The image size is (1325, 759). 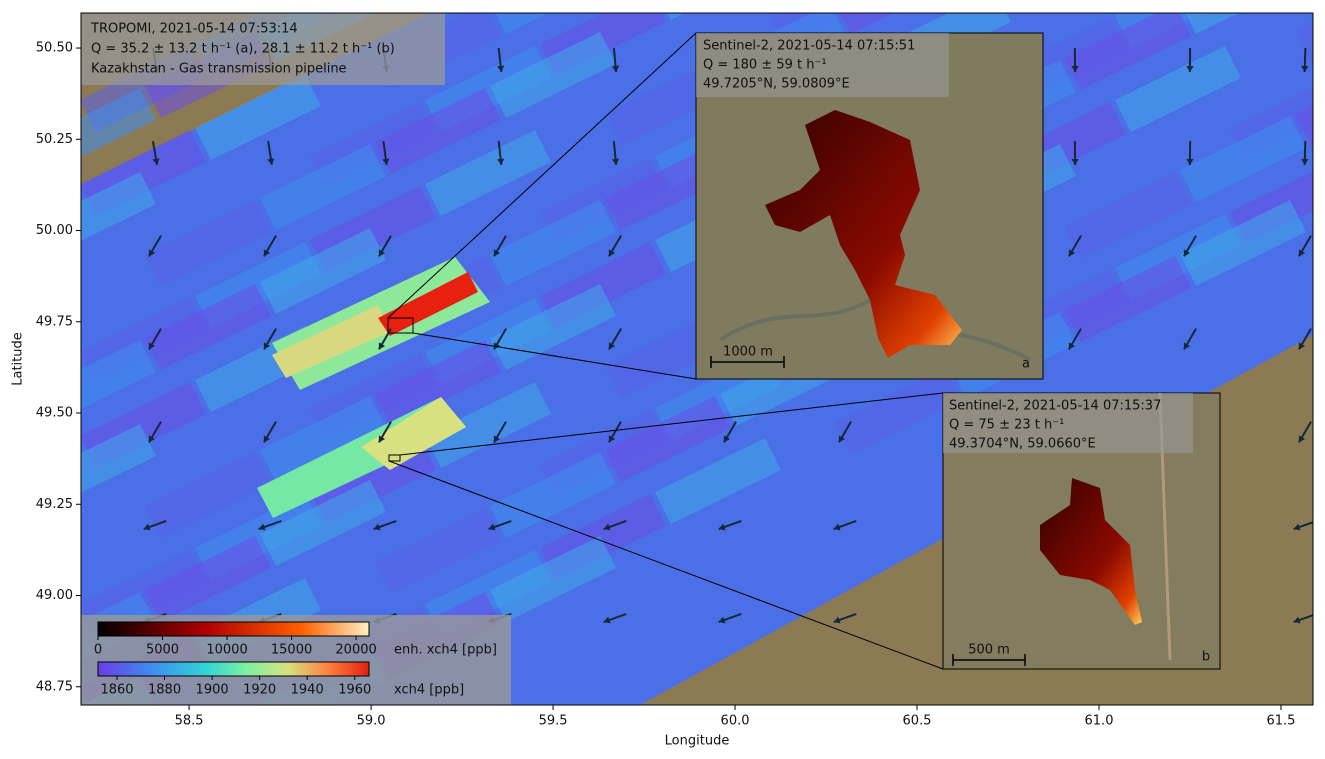 What do you see at coordinates (355, 650) in the screenshot?
I see `colorbar-tick-label: 20000` at bounding box center [355, 650].